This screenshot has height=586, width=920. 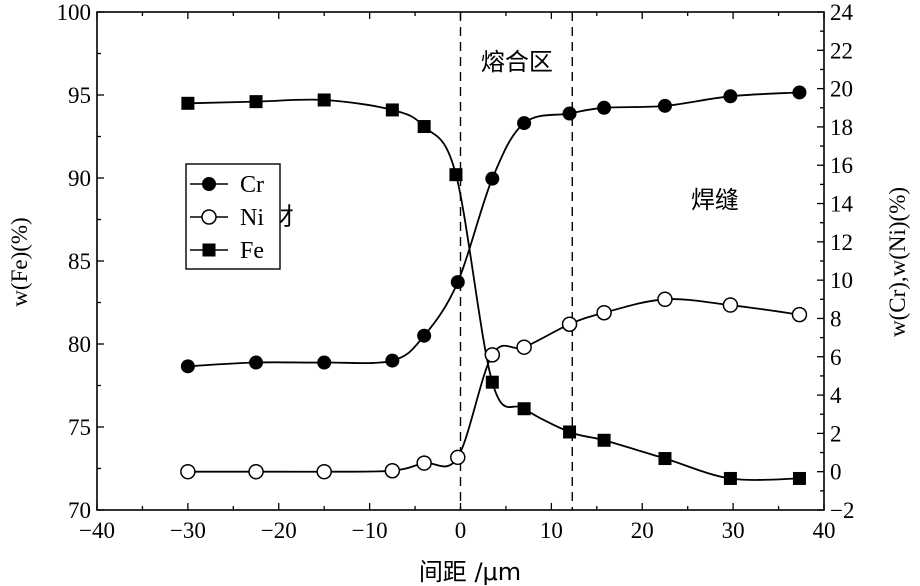 I want to click on x-tick-label: −10, so click(x=370, y=530).